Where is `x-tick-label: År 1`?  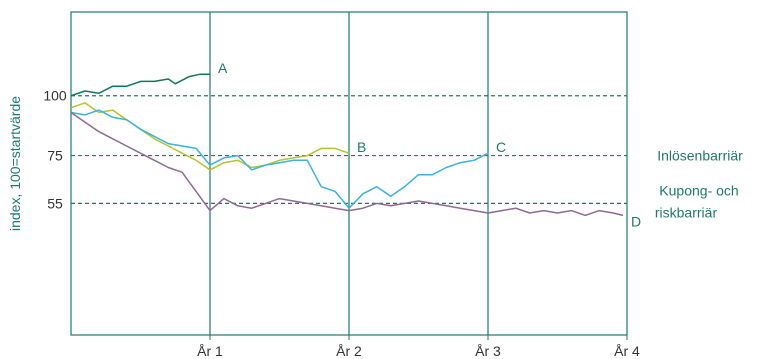
x-tick-label: År 1 is located at coordinates (210, 351).